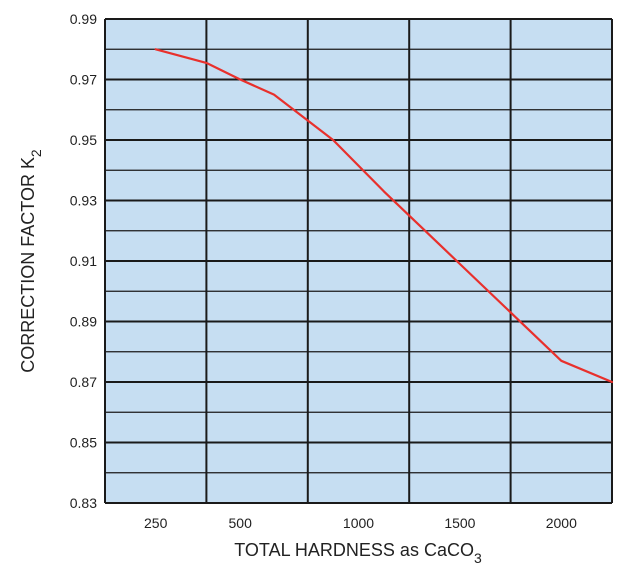 The width and height of the screenshot is (618, 575). What do you see at coordinates (156, 523) in the screenshot?
I see `x-tick-label: 250` at bounding box center [156, 523].